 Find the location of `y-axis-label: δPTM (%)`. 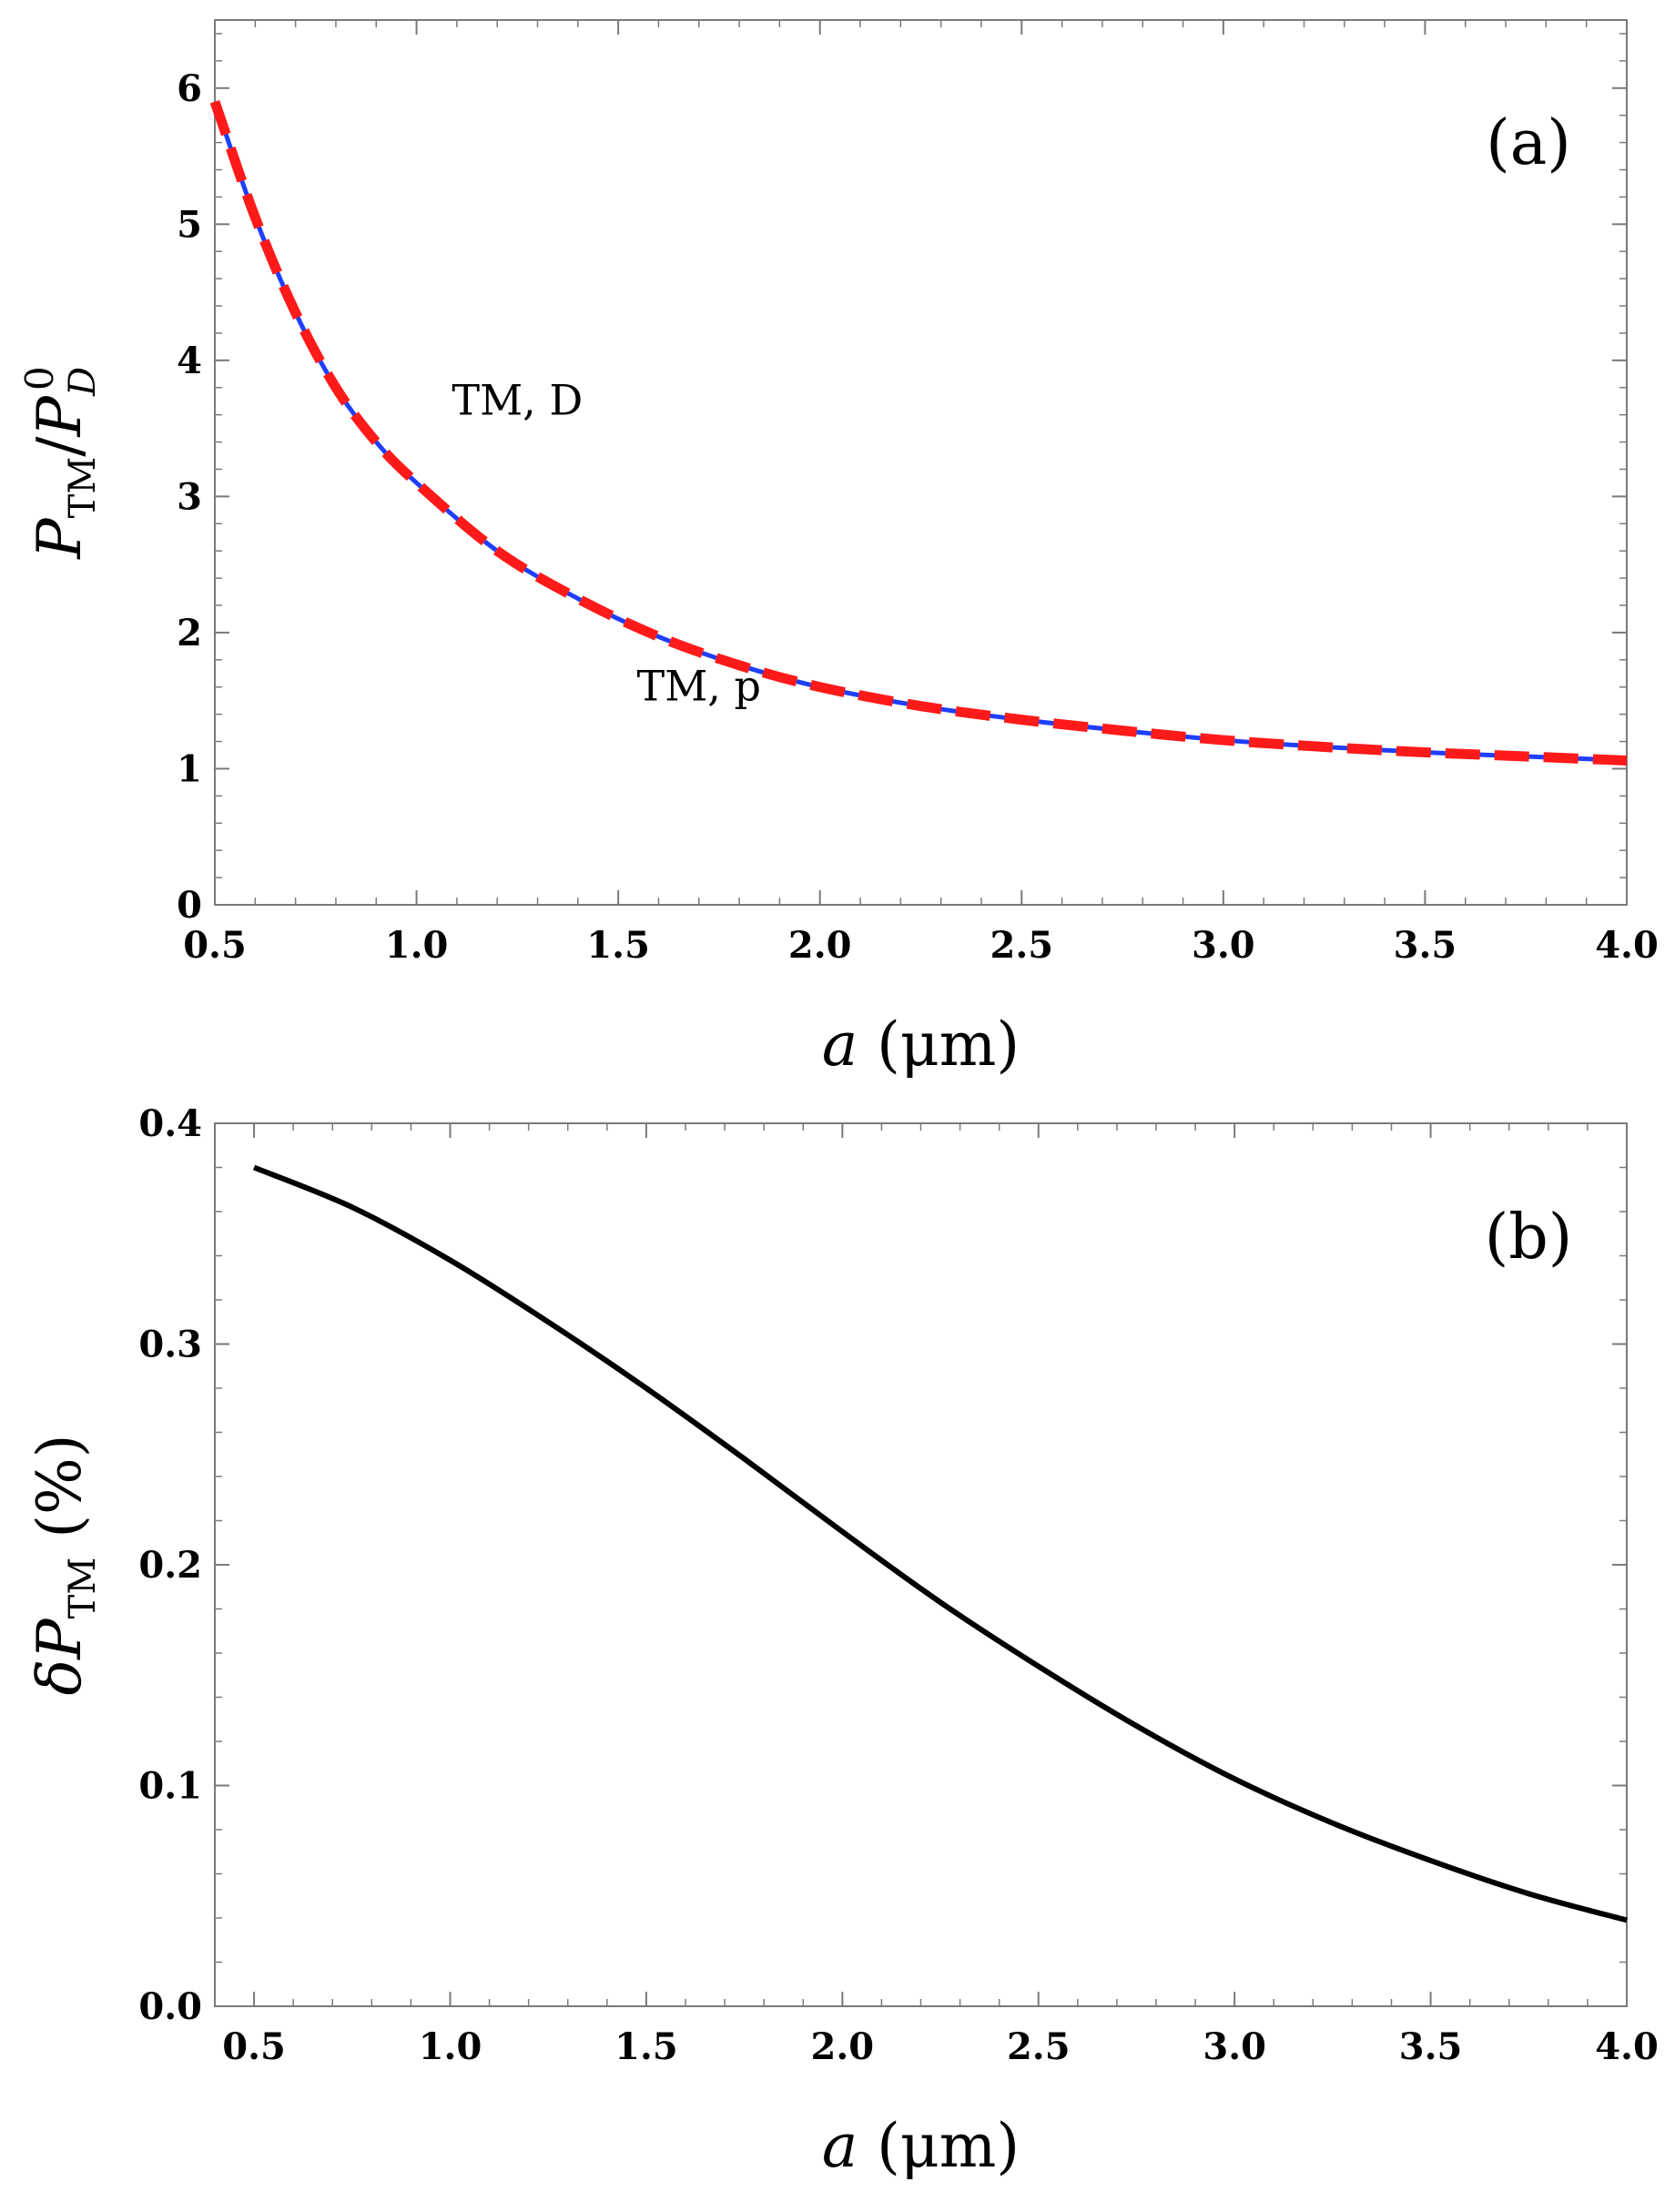

y-axis-label: δPTM (%) is located at coordinates (64, 1564).